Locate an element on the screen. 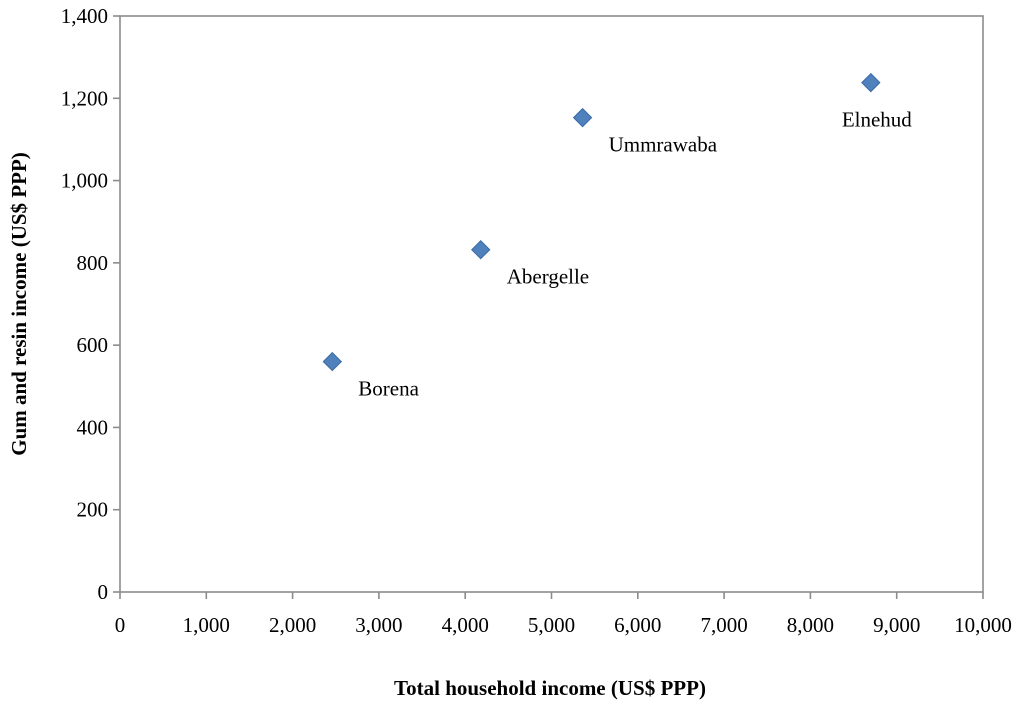 The height and width of the screenshot is (707, 1024). y-tick-label: 1,000 is located at coordinates (84, 181).